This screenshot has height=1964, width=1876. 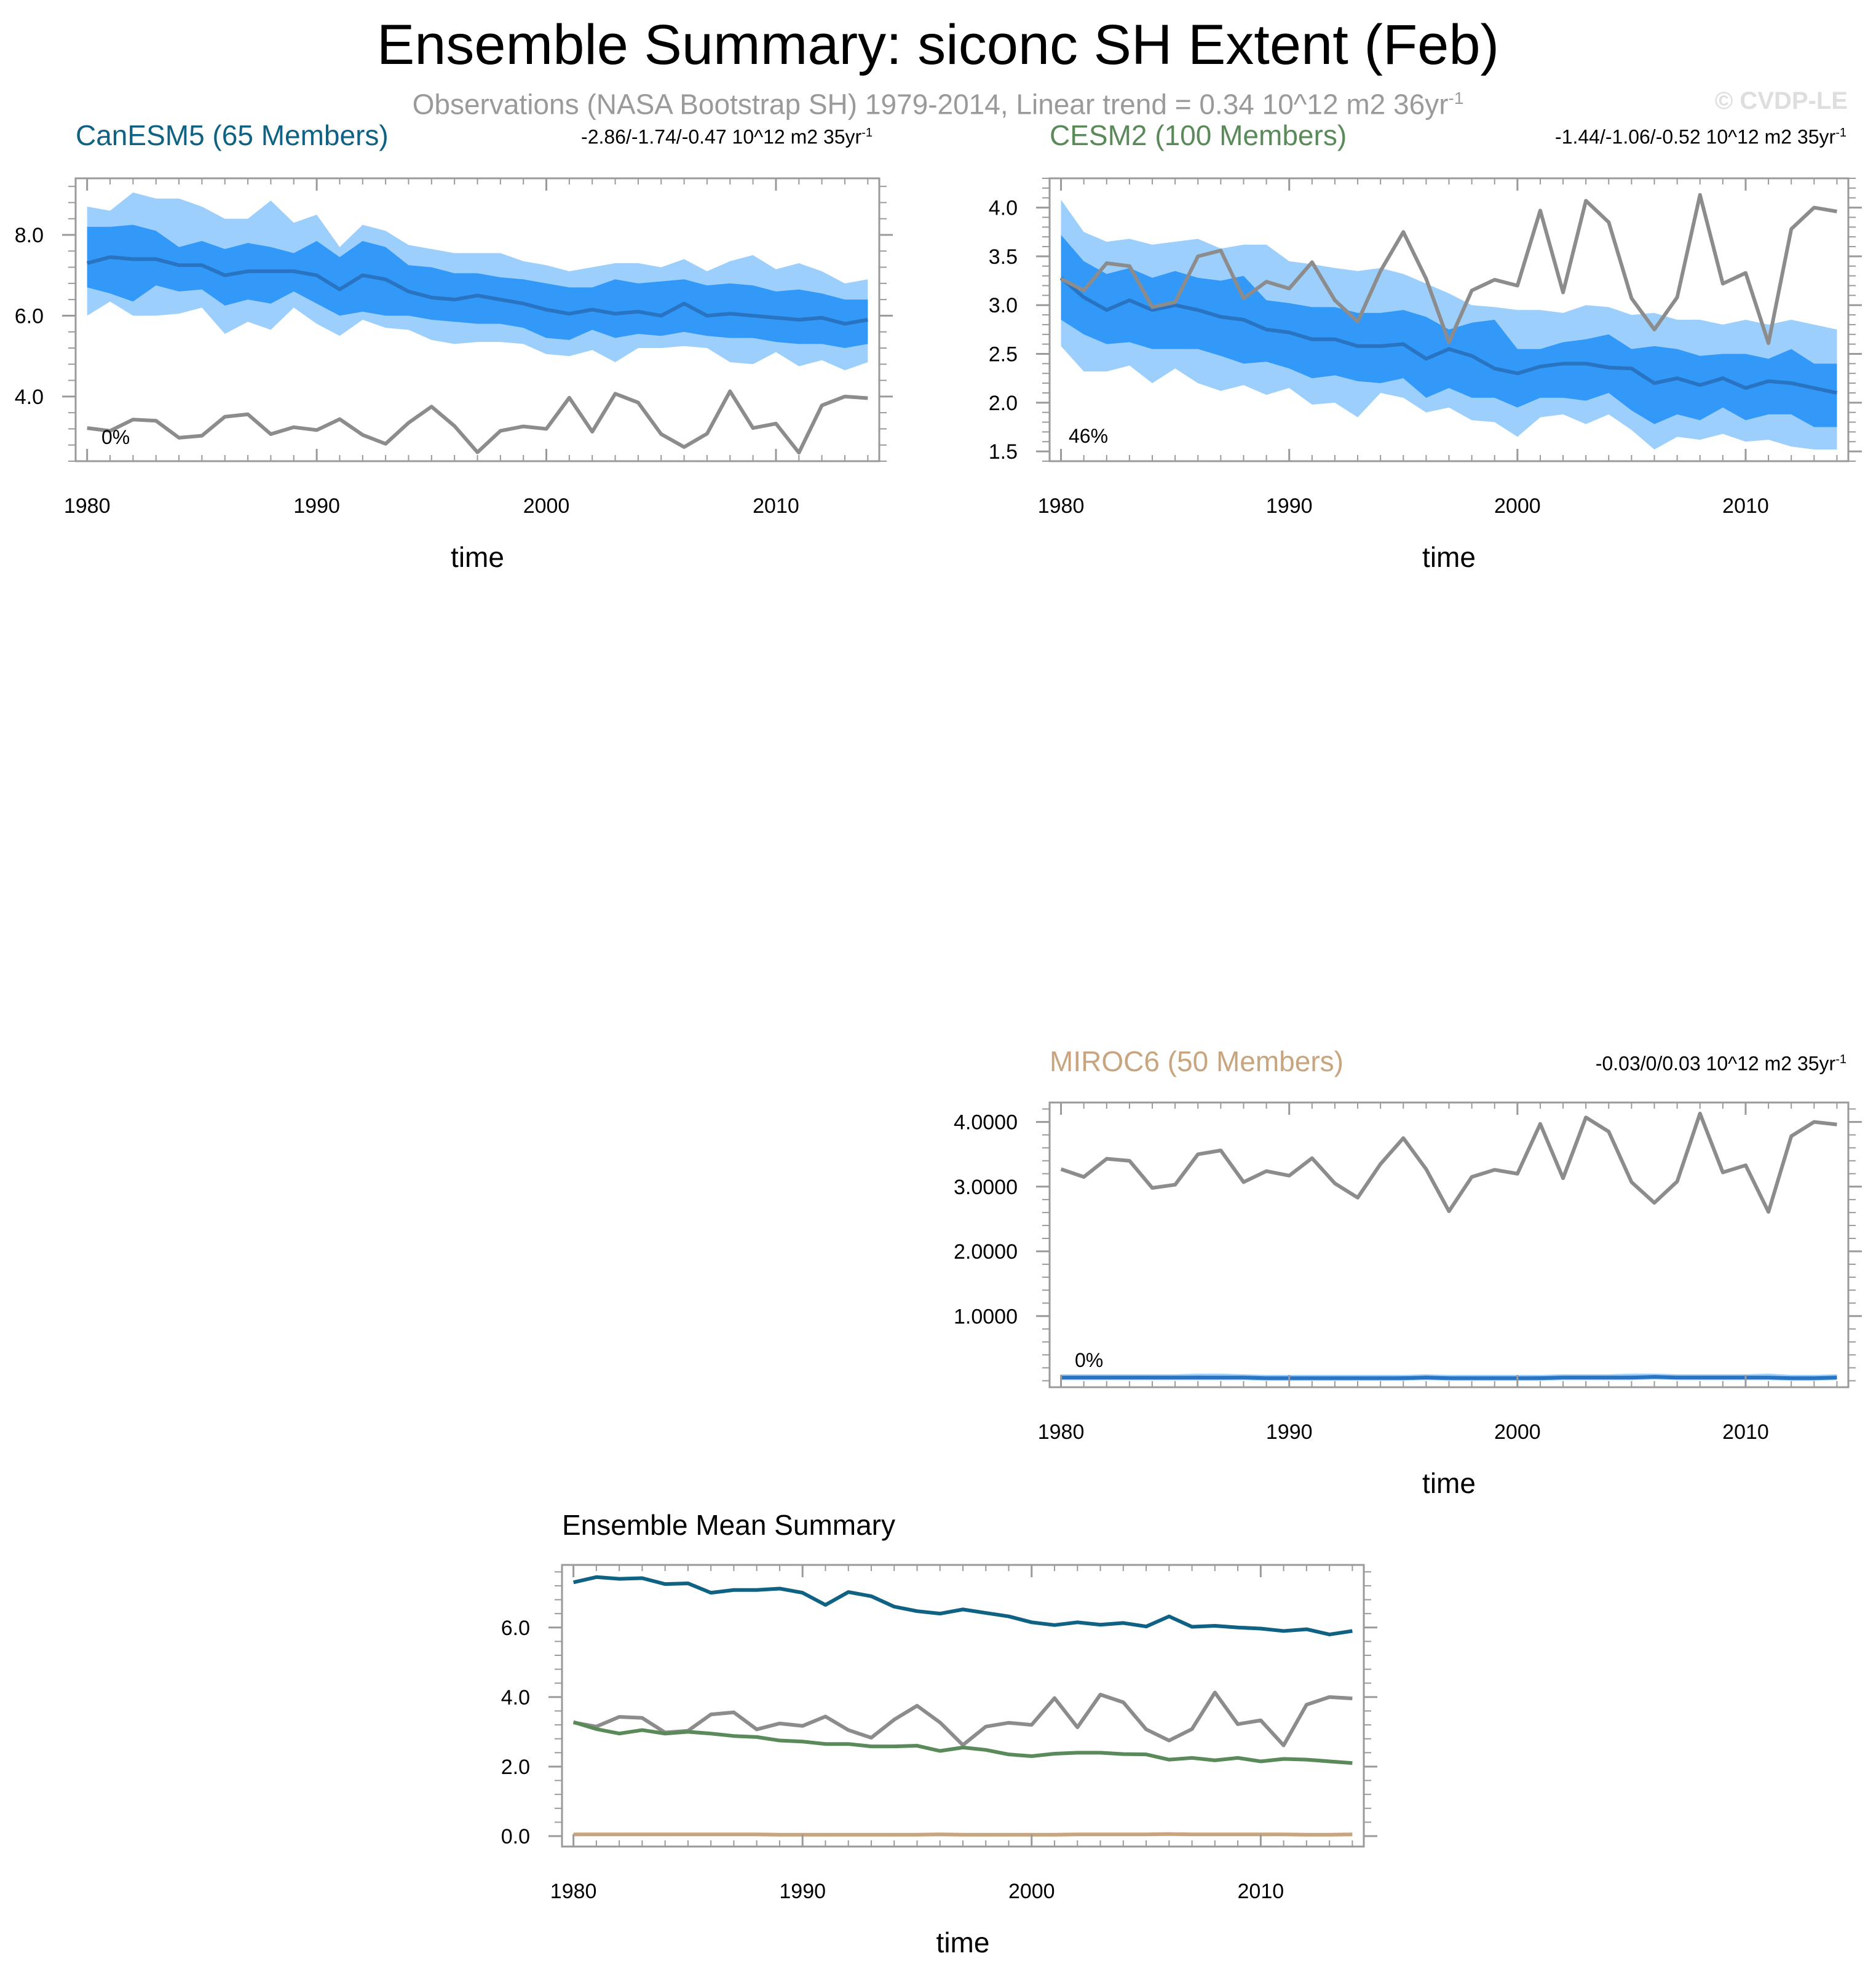 I want to click on cesm2-y-tick-label: 2.0, so click(x=1003, y=403).